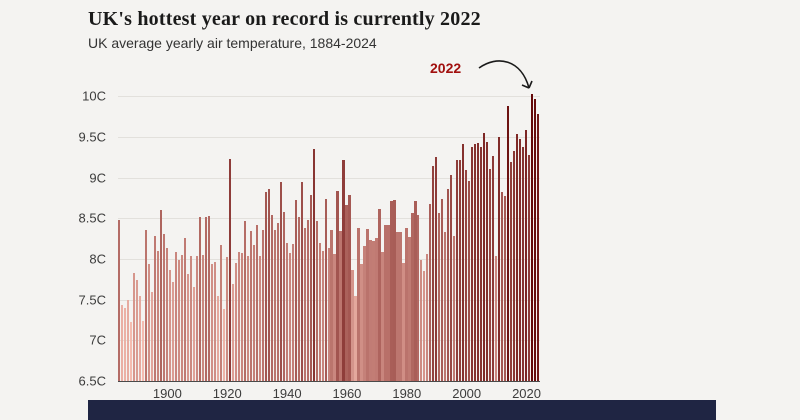  I want to click on gridline-9C, so click(329, 178).